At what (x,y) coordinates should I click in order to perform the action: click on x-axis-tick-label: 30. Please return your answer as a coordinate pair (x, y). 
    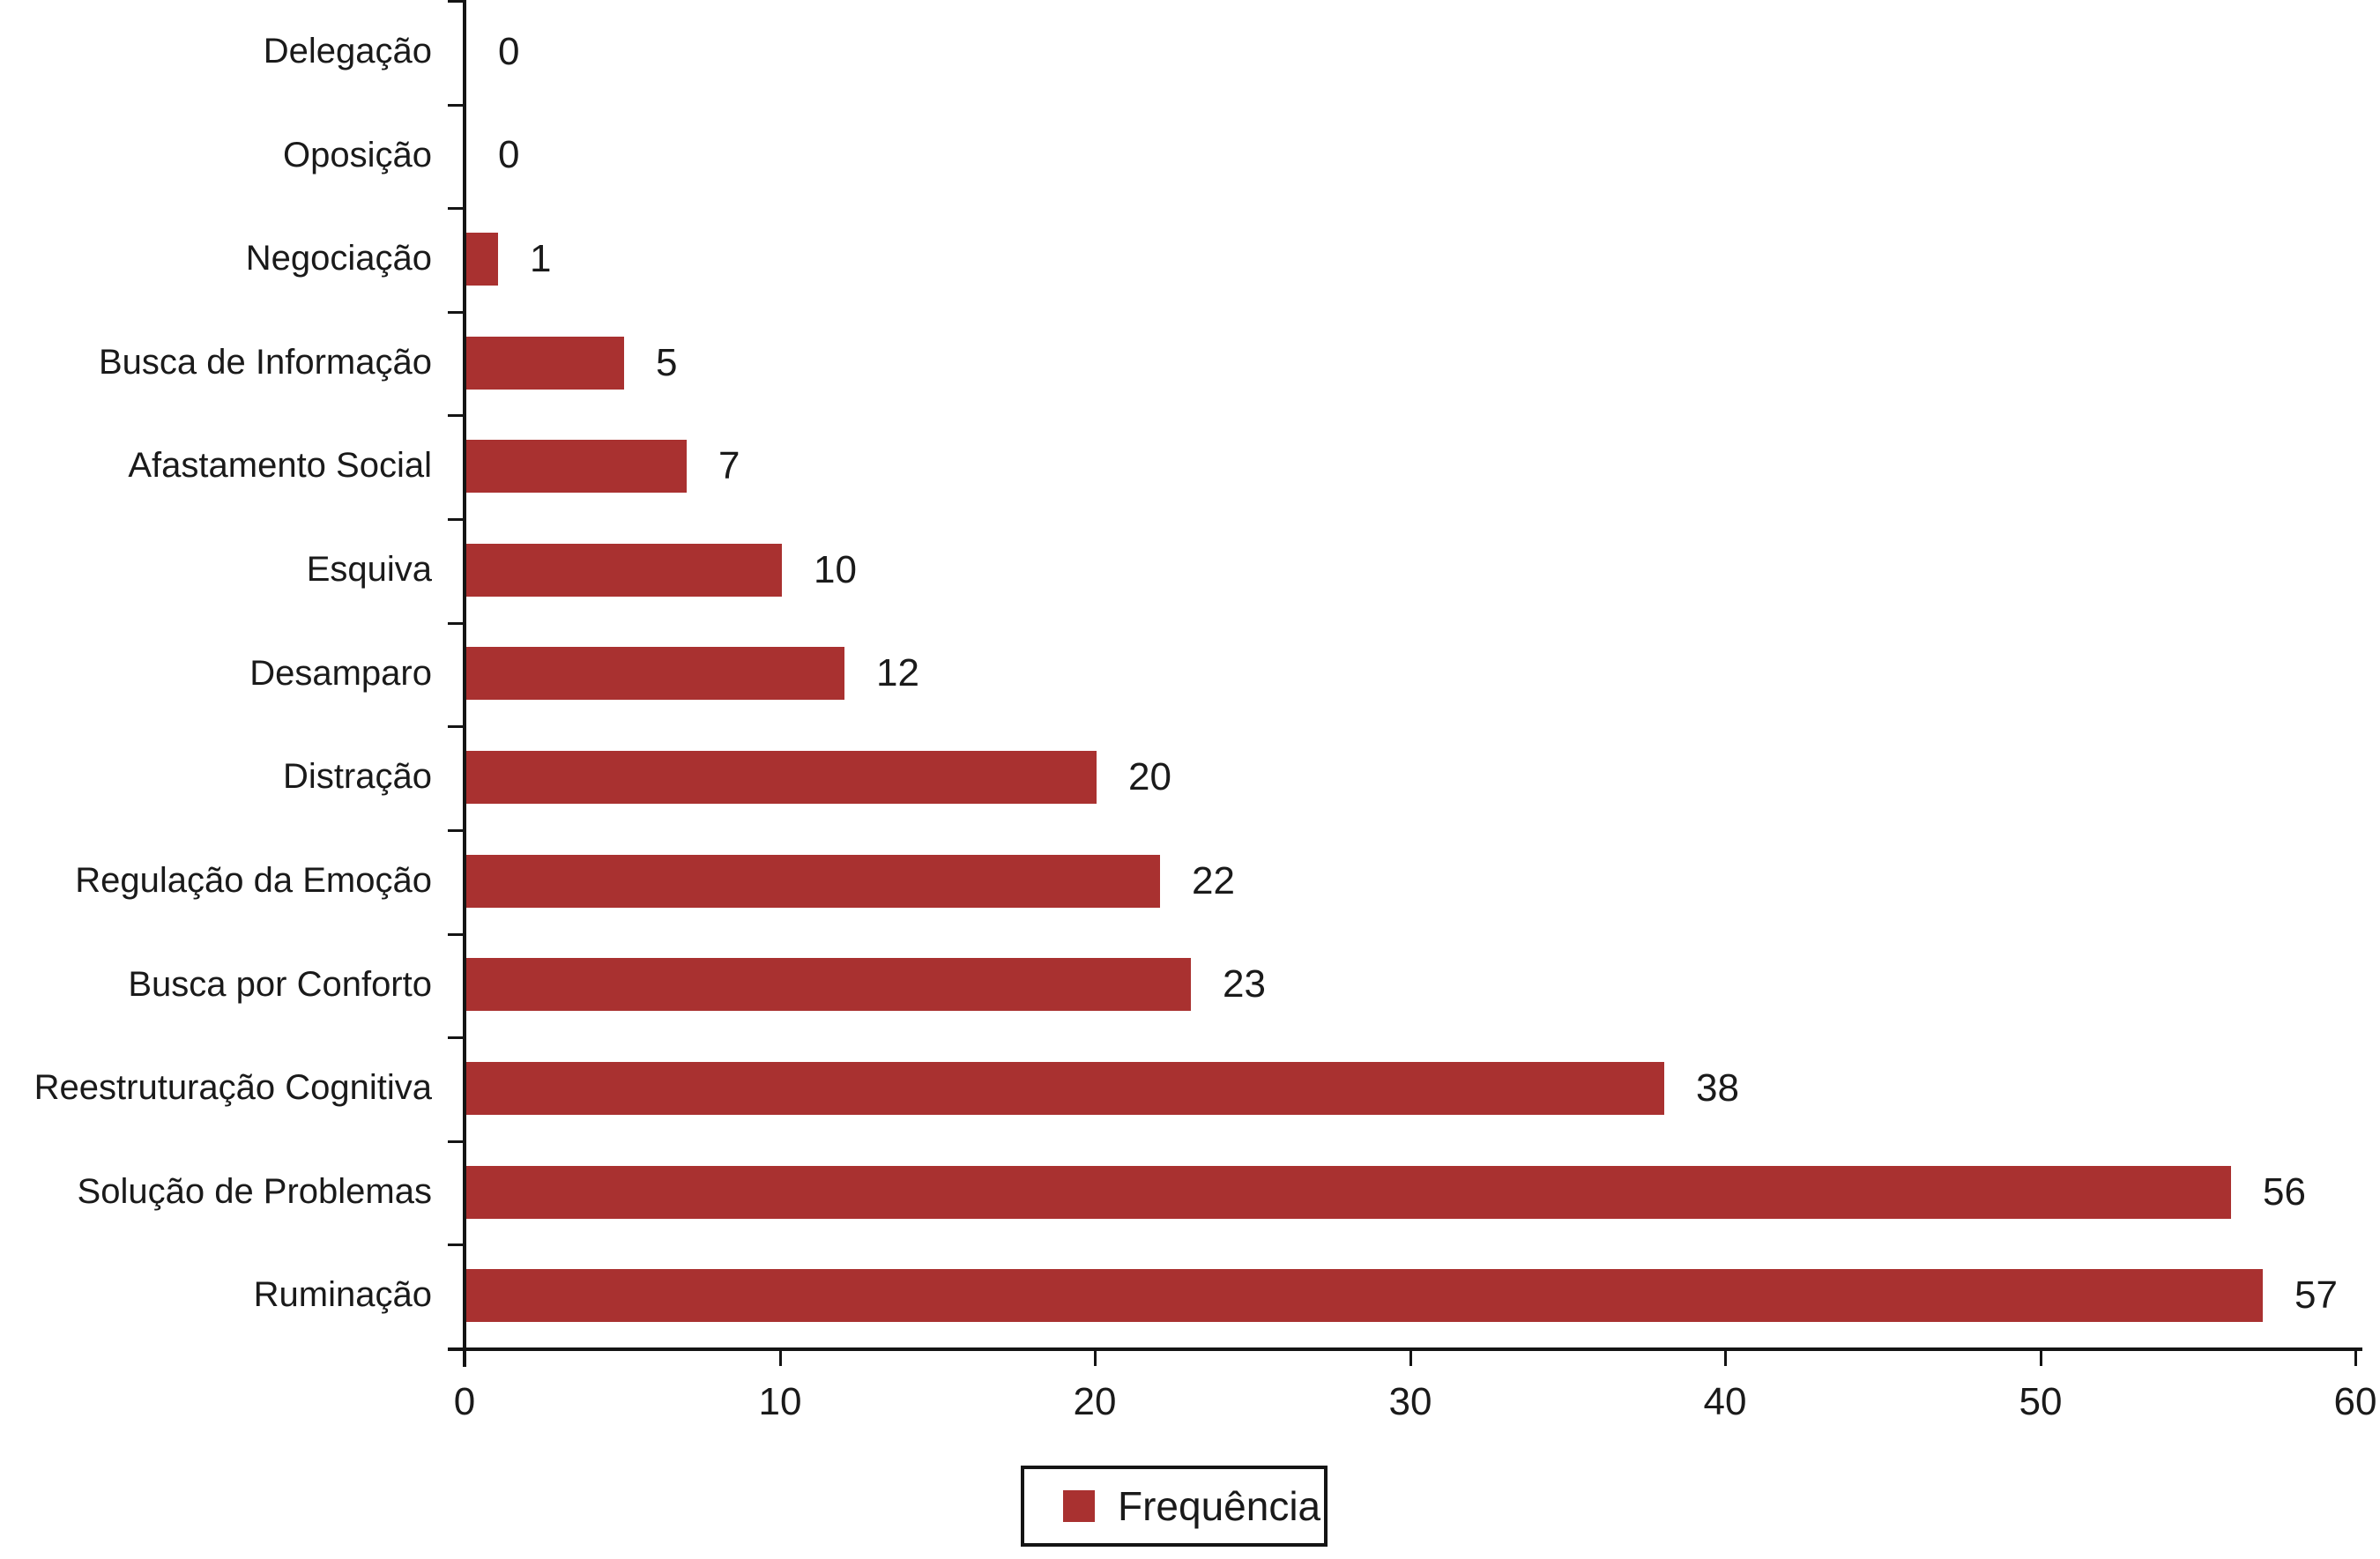
    Looking at the image, I should click on (1410, 1401).